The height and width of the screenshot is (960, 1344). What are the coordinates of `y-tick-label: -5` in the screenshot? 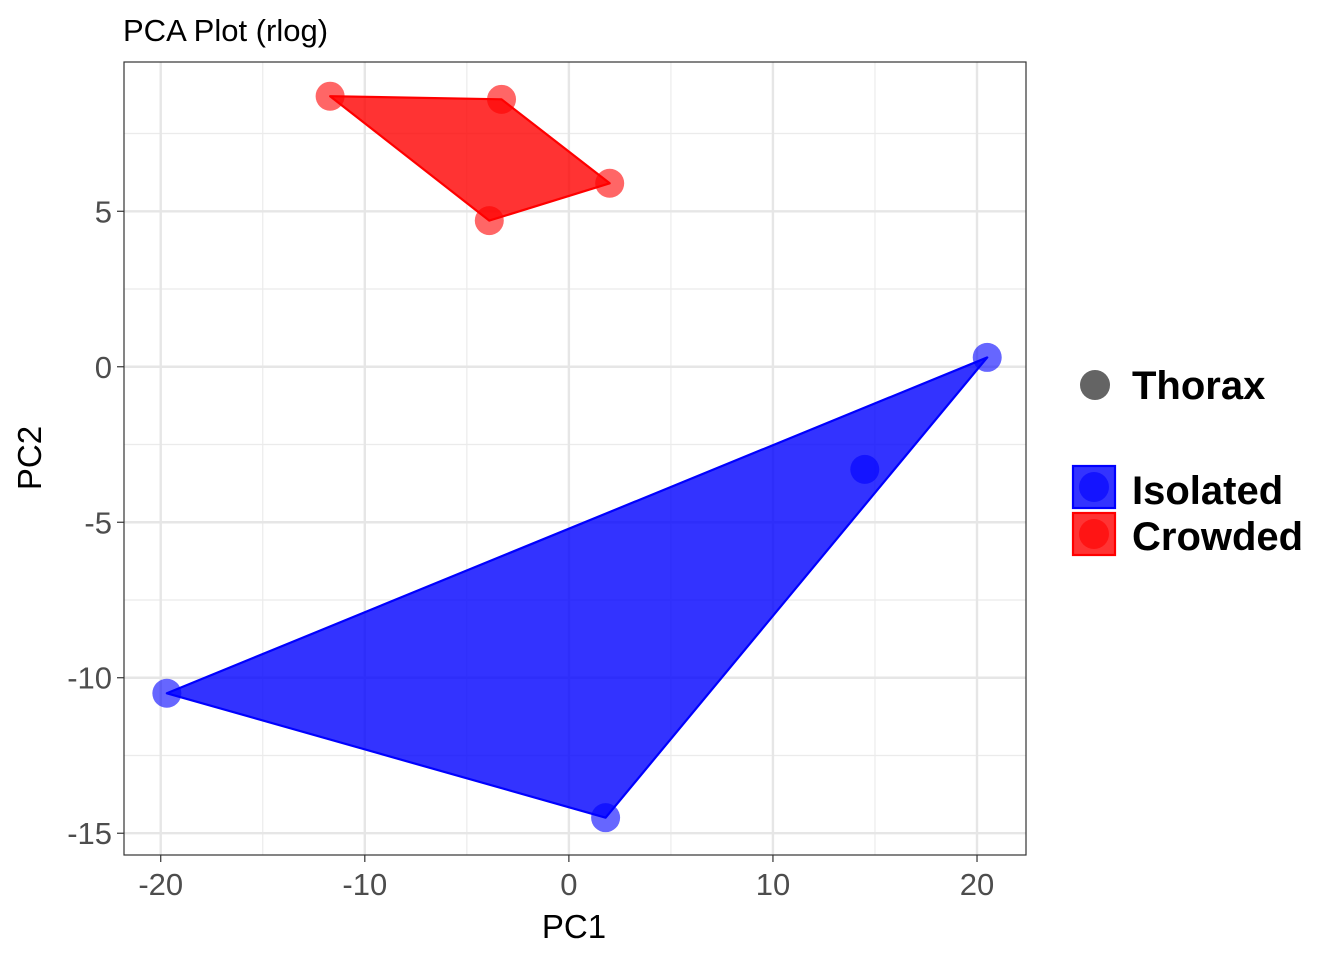 It's located at (98, 522).